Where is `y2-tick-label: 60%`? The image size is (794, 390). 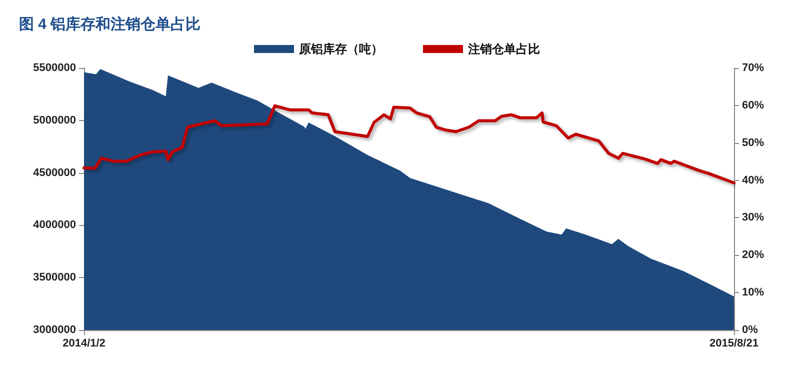
y2-tick-label: 60% is located at coordinates (753, 105).